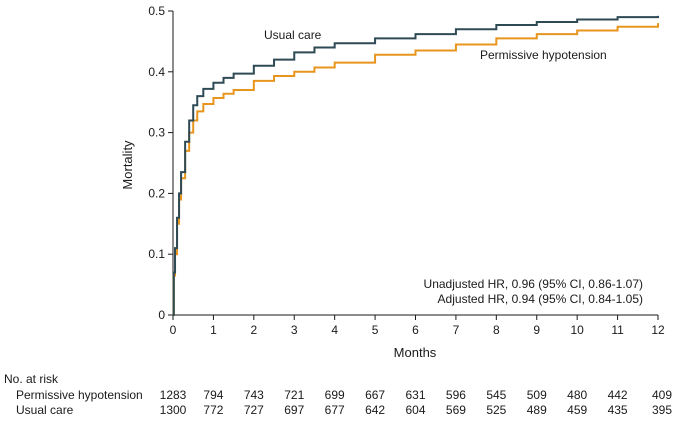 This screenshot has width=681, height=424. Describe the element at coordinates (375, 395) in the screenshot. I see `risk-value: 667` at that location.